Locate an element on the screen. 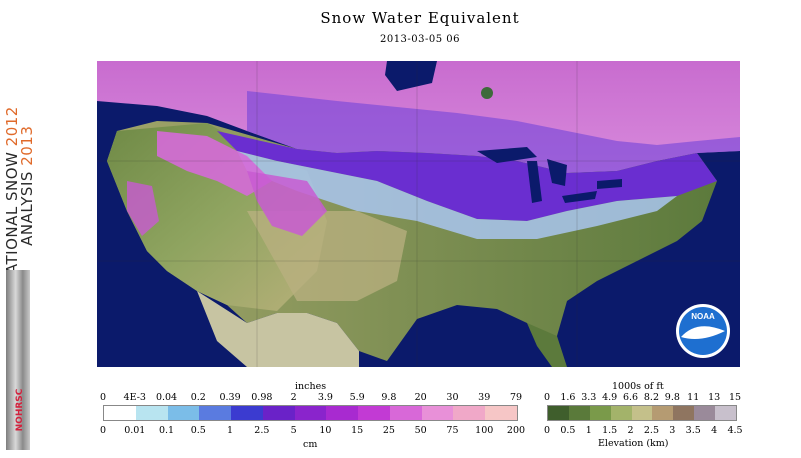  analysis-datetime: 2013-03-05 06 is located at coordinates (420, 39).